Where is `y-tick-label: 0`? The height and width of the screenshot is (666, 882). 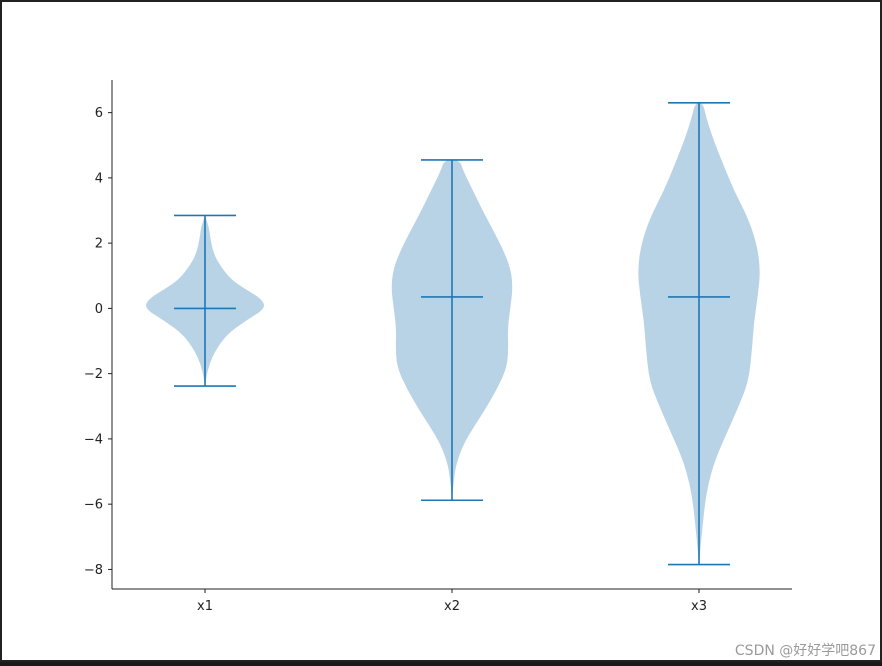
y-tick-label: 0 is located at coordinates (99, 309).